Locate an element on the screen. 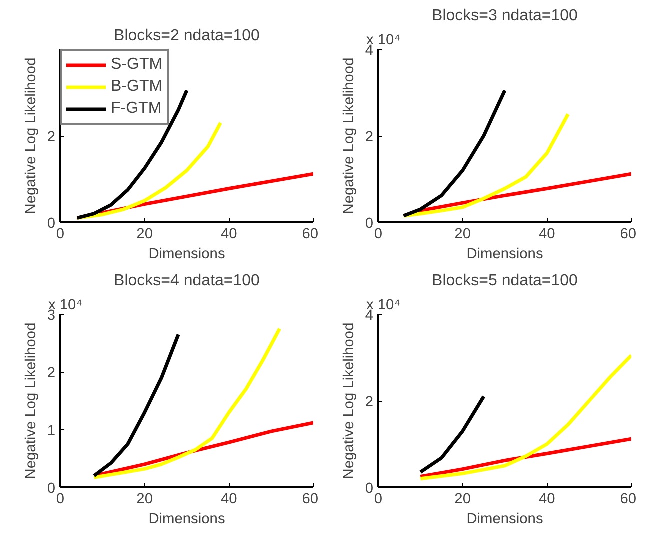 This screenshot has height=542, width=647. chart-title: Blocks=3 ndata=100 is located at coordinates (505, 16).